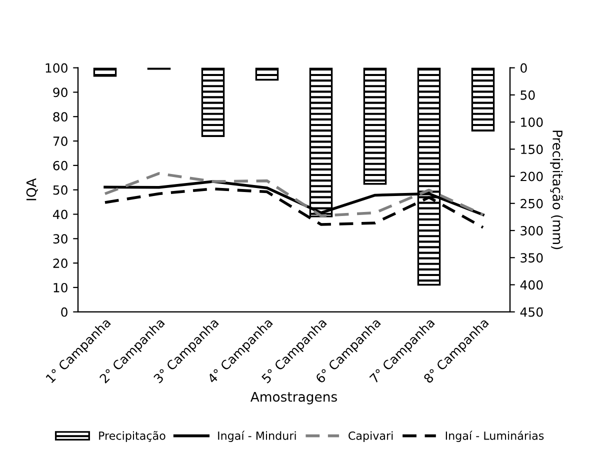 This screenshot has width=600, height=452. I want to click on y2-tick-label: 300, so click(531, 231).